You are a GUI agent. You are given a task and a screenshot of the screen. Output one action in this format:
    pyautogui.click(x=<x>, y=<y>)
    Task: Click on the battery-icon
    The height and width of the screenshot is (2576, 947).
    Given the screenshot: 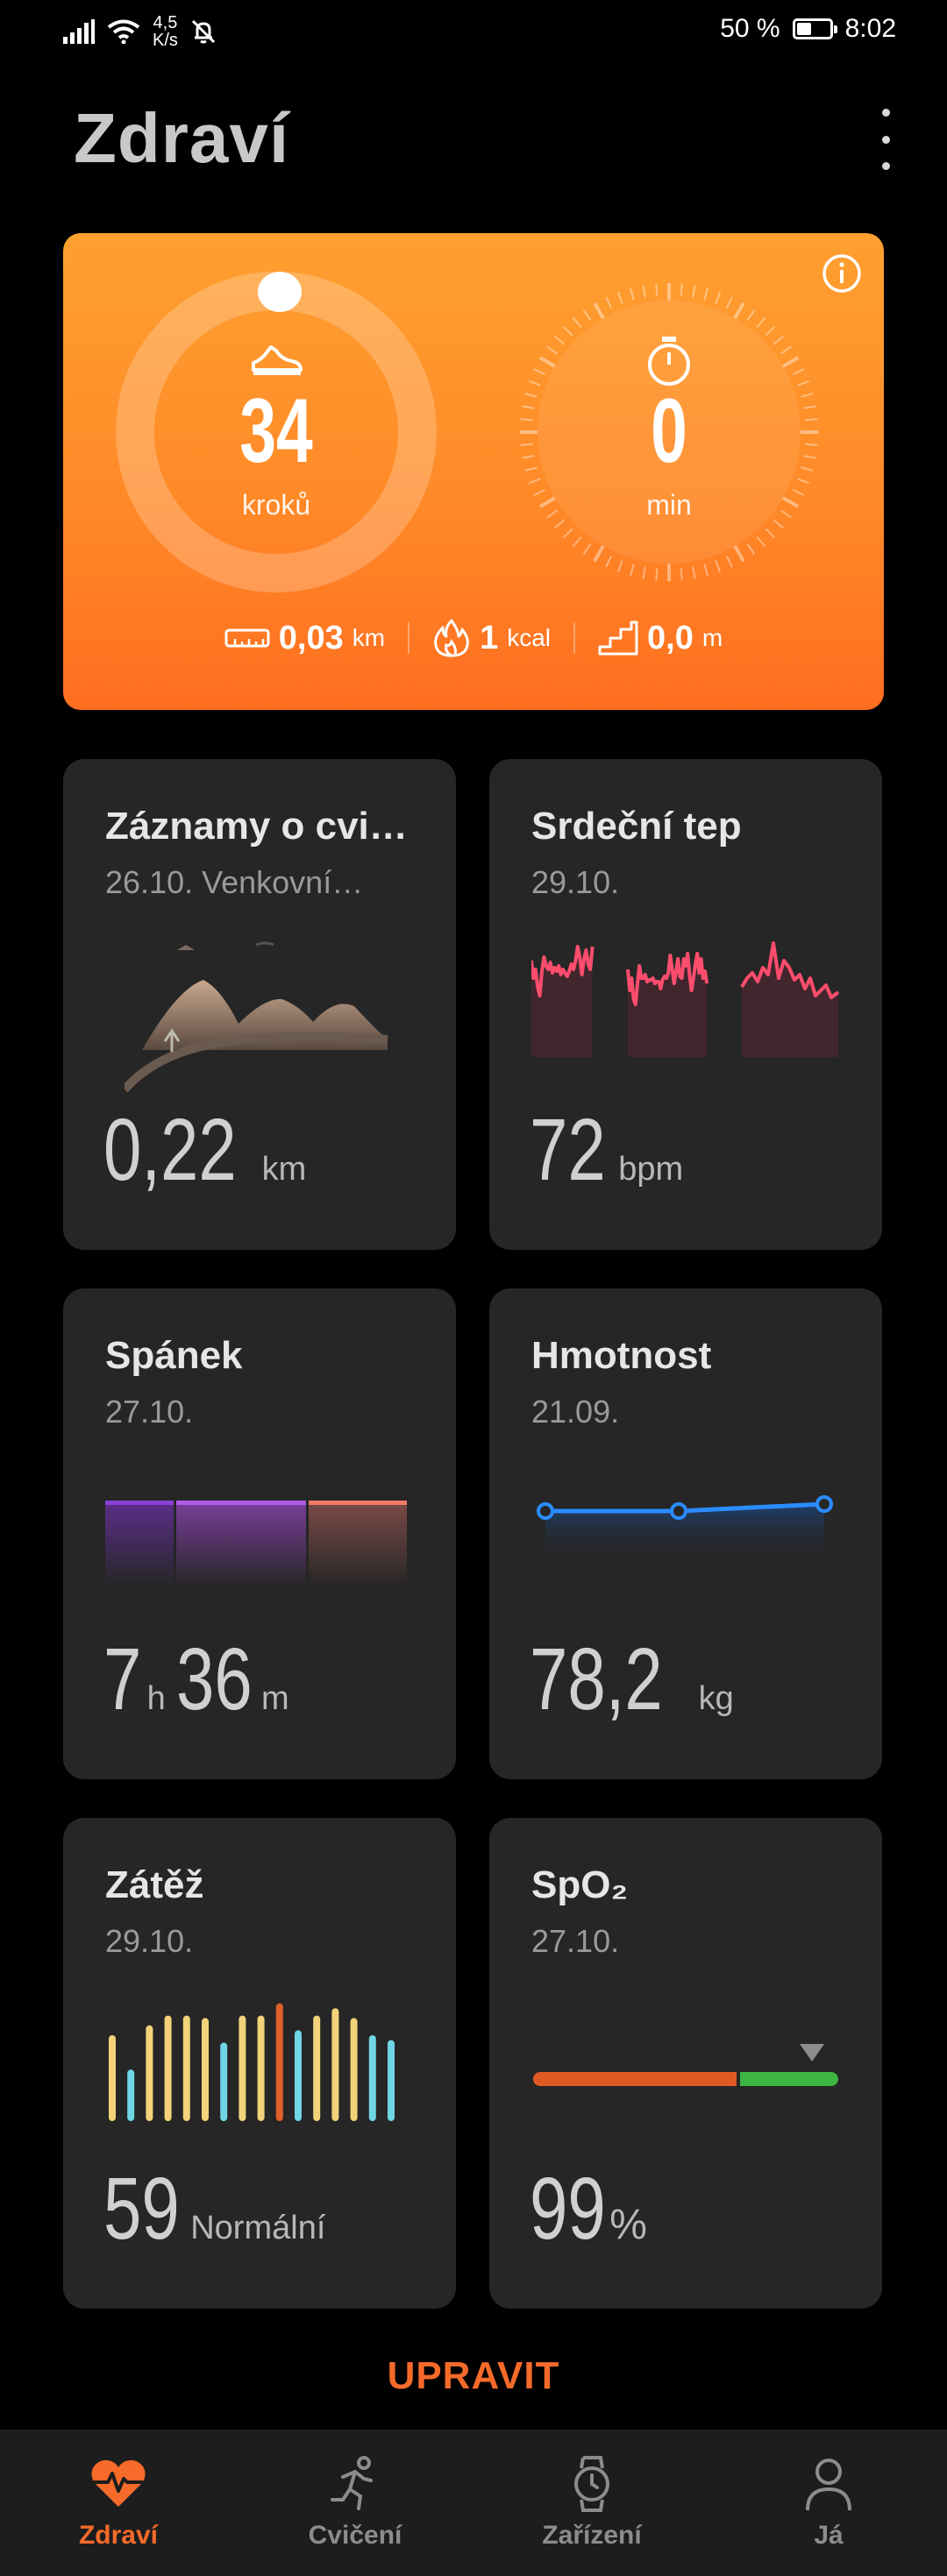 What is the action you would take?
    pyautogui.click(x=814, y=28)
    